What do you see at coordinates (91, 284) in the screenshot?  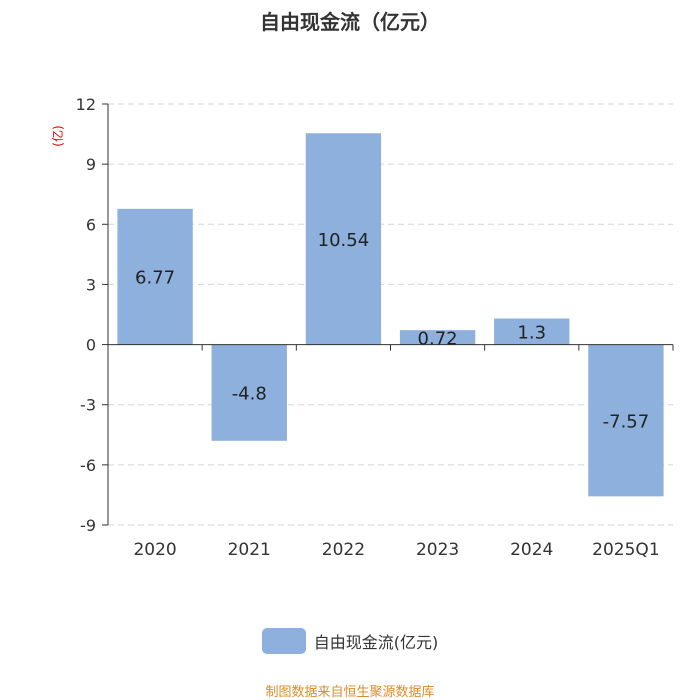 I see `y-tick-label: 3` at bounding box center [91, 284].